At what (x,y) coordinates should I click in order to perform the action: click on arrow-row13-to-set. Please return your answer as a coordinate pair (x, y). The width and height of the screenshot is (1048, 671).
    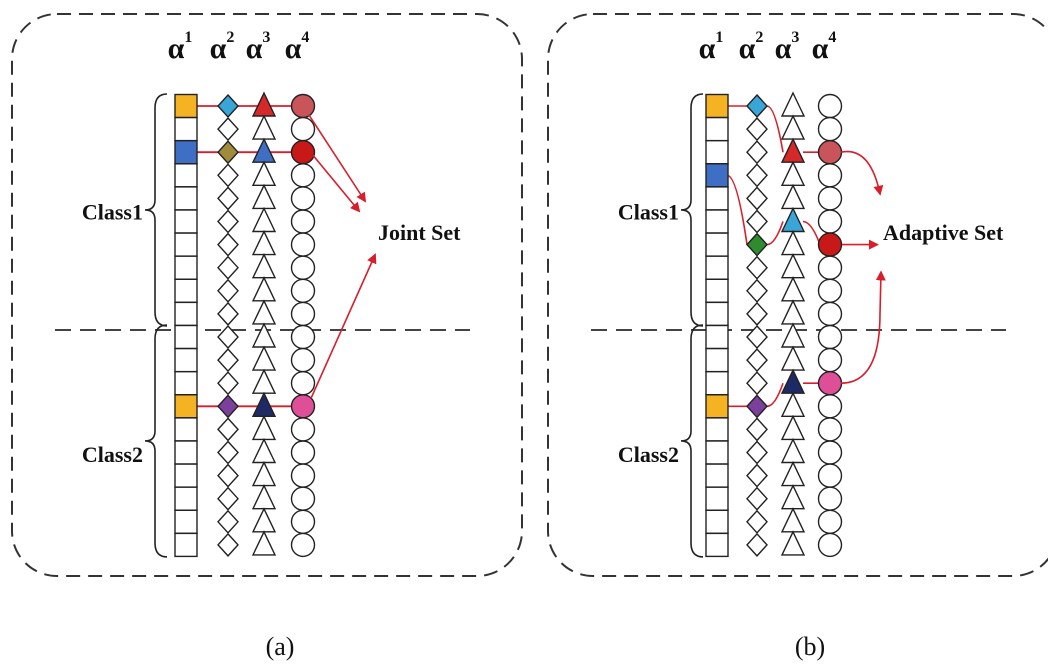
    Looking at the image, I should click on (343, 326).